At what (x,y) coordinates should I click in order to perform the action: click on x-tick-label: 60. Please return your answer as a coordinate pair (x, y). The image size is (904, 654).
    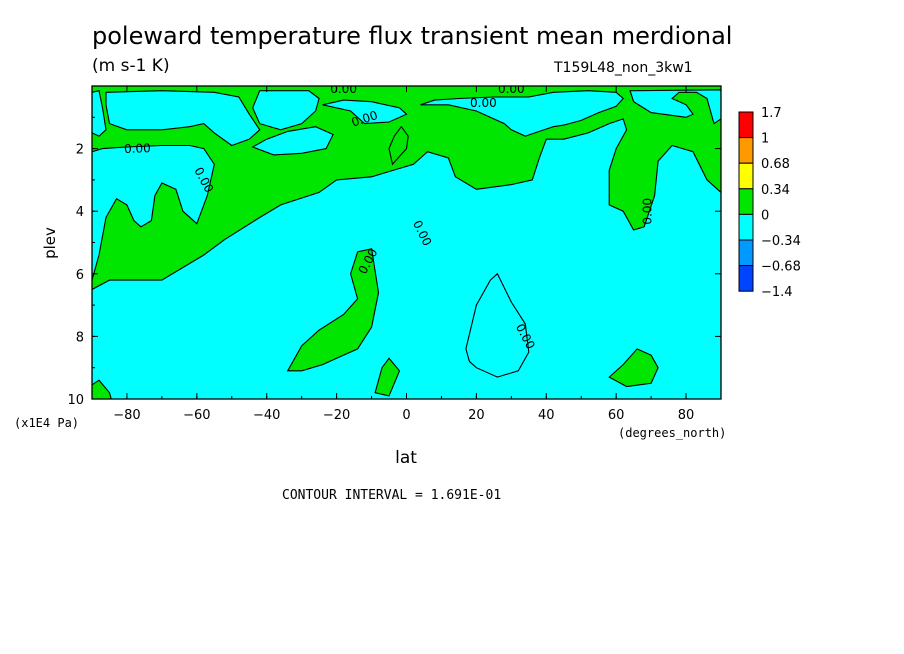
    Looking at the image, I should click on (616, 415).